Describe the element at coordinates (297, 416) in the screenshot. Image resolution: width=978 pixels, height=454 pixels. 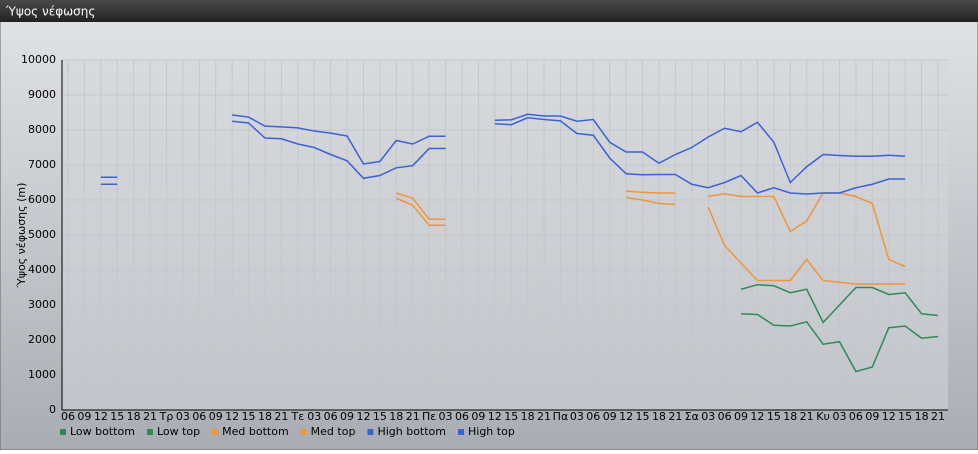
I see `x-tick-label: Τε` at that location.